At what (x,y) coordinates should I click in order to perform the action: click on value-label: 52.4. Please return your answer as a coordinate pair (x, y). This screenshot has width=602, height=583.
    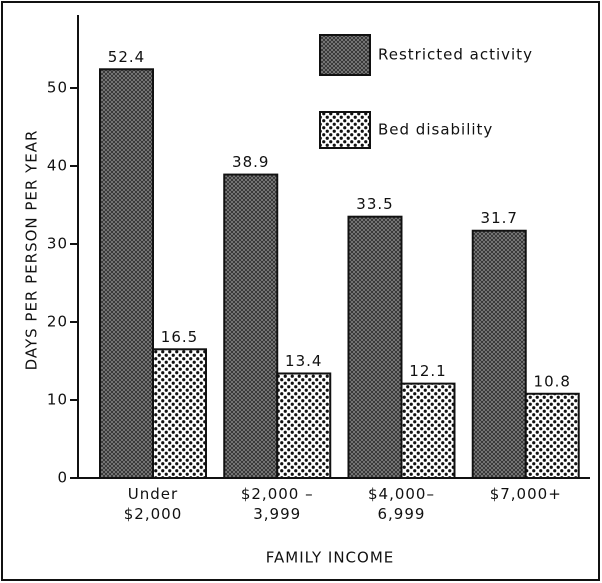
    Looking at the image, I should click on (126, 57).